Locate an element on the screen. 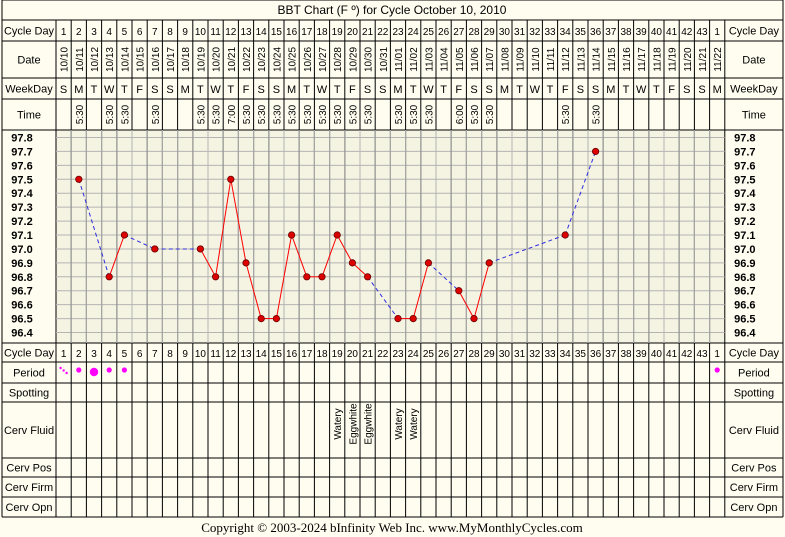 This screenshot has width=785, height=537. cycle-day-cell-bottom: 28 is located at coordinates (474, 354).